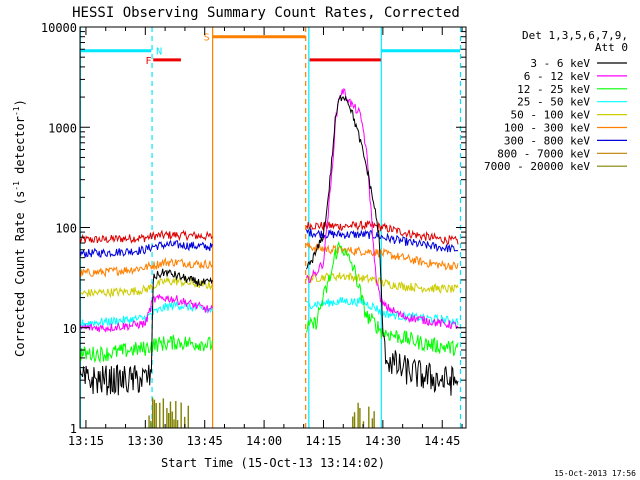  What do you see at coordinates (159, 52) in the screenshot?
I see `flag-label-N: N` at bounding box center [159, 52].